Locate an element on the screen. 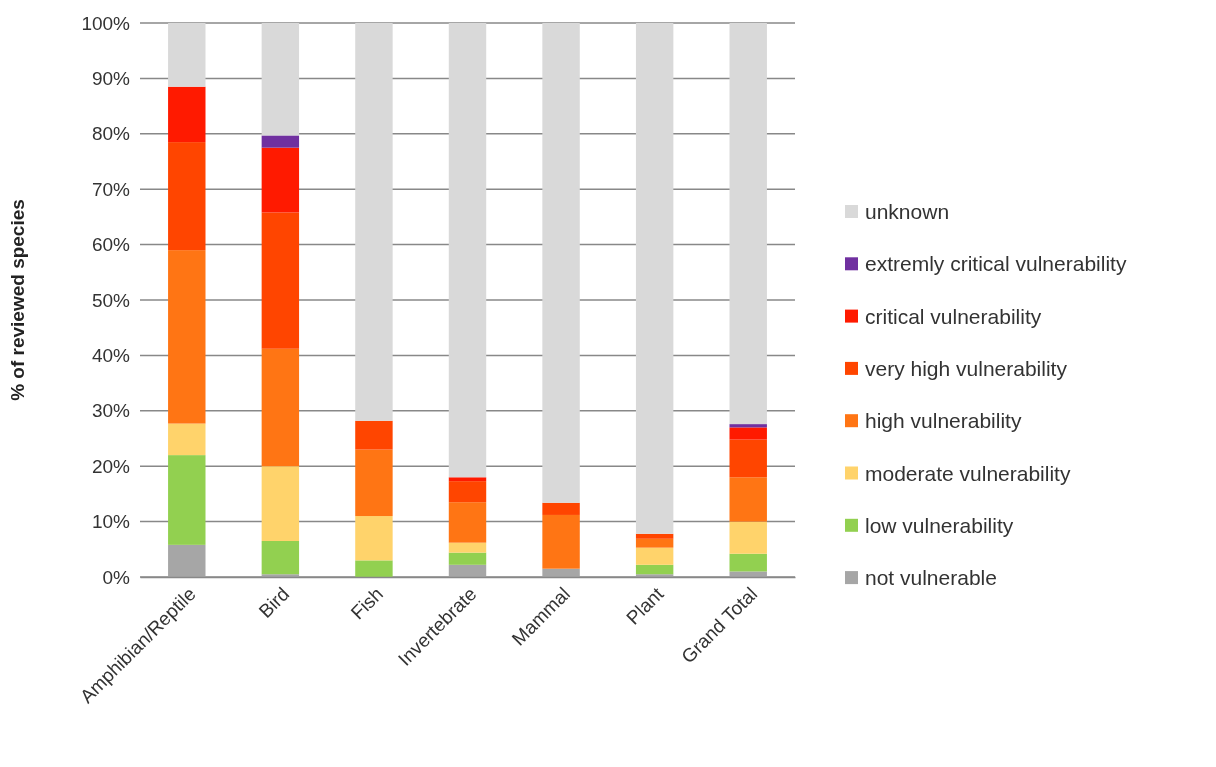 This screenshot has height=767, width=1216. y-tick-label: 20% is located at coordinates (111, 466).